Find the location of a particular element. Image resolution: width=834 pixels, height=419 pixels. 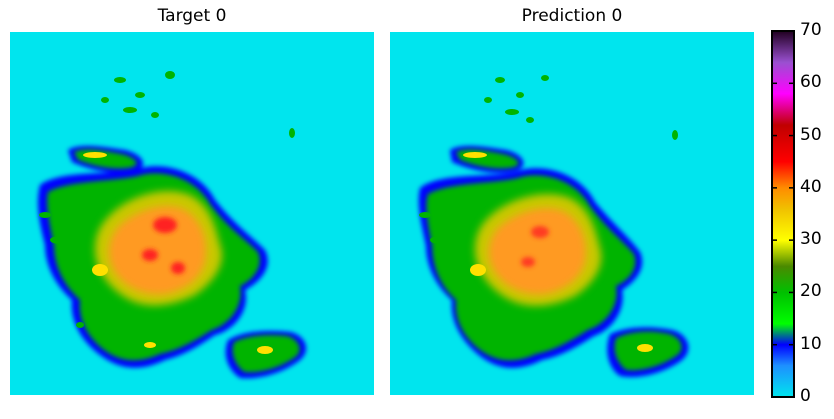

colorbar-tick-label: 50 is located at coordinates (811, 134).